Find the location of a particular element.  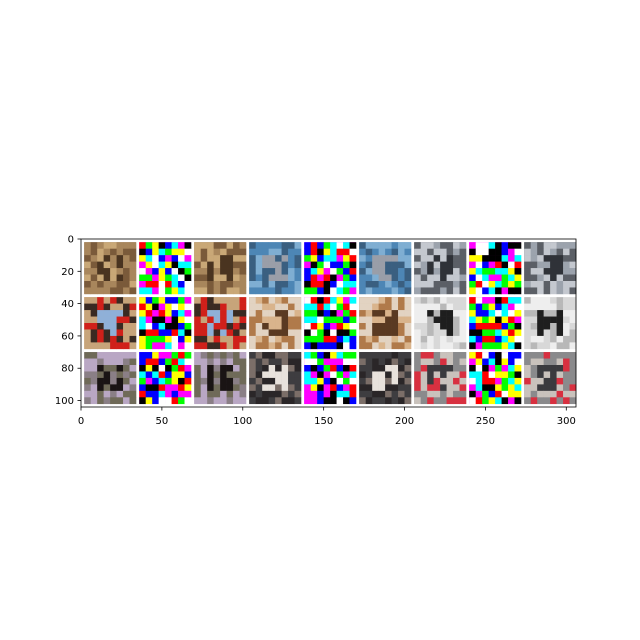

image-tile-r2-c7 is located at coordinates (495, 378).